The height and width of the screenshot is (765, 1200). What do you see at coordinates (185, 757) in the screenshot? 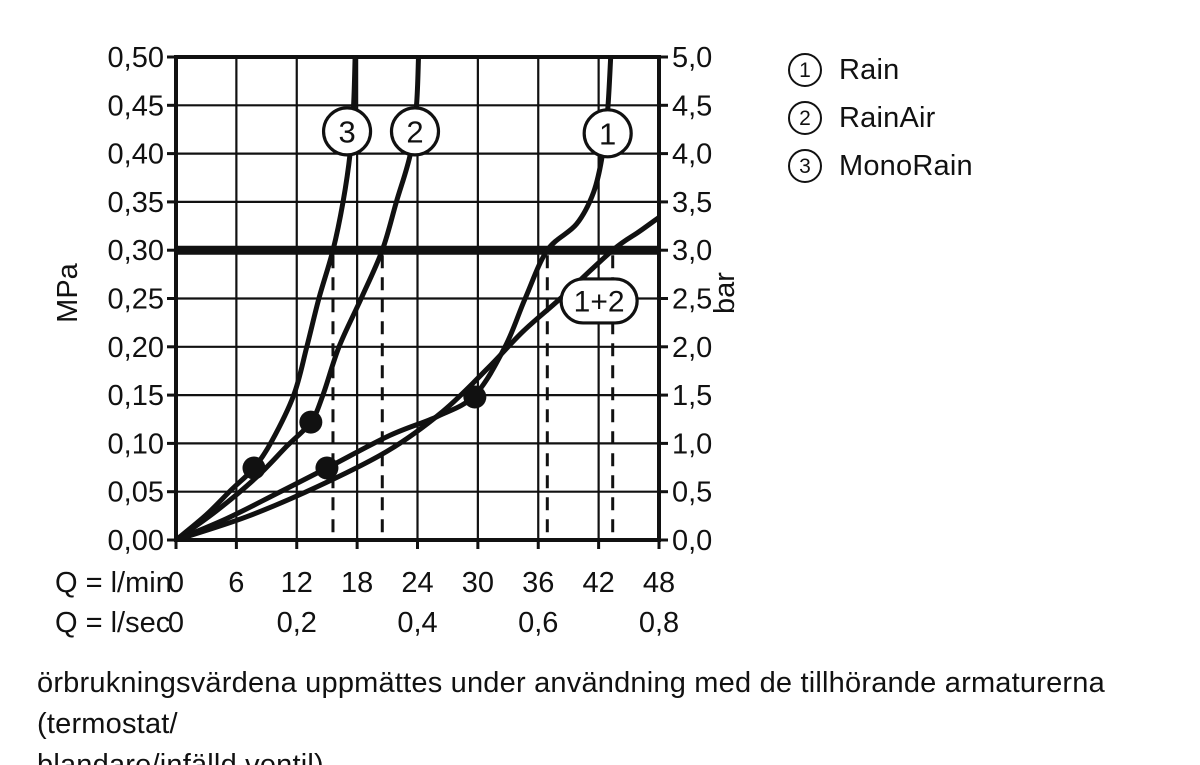
I see `caption-line-2: blandare/infälld ventil).` at bounding box center [185, 757].